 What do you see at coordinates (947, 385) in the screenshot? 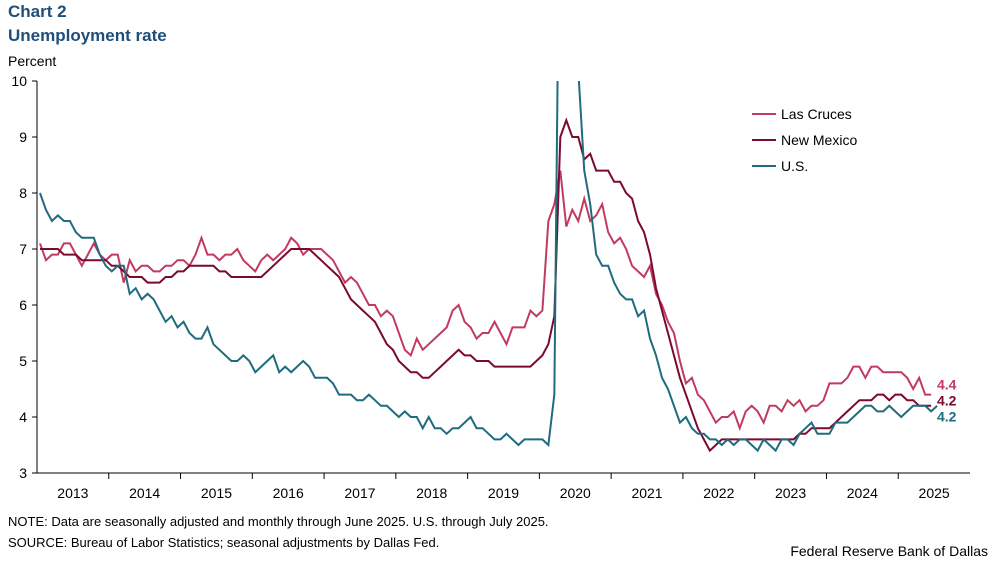
I see `end-label: 4.4` at bounding box center [947, 385].